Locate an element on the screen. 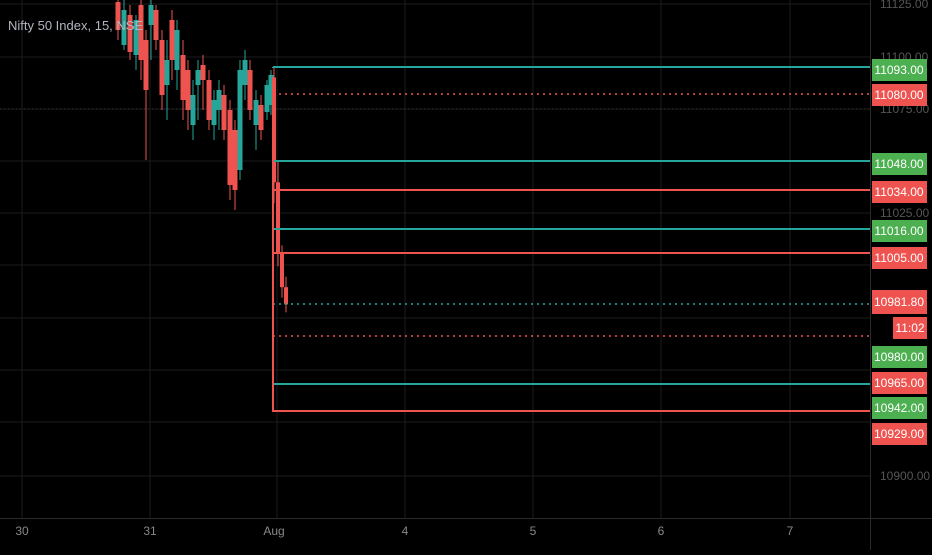  price-badge-bg-11048.00 is located at coordinates (899, 164).